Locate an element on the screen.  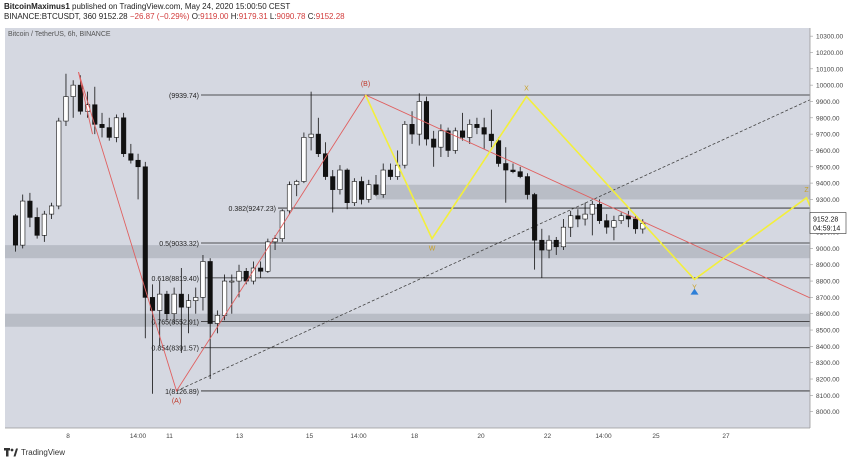
open-value: 9119.00 is located at coordinates (214, 16).